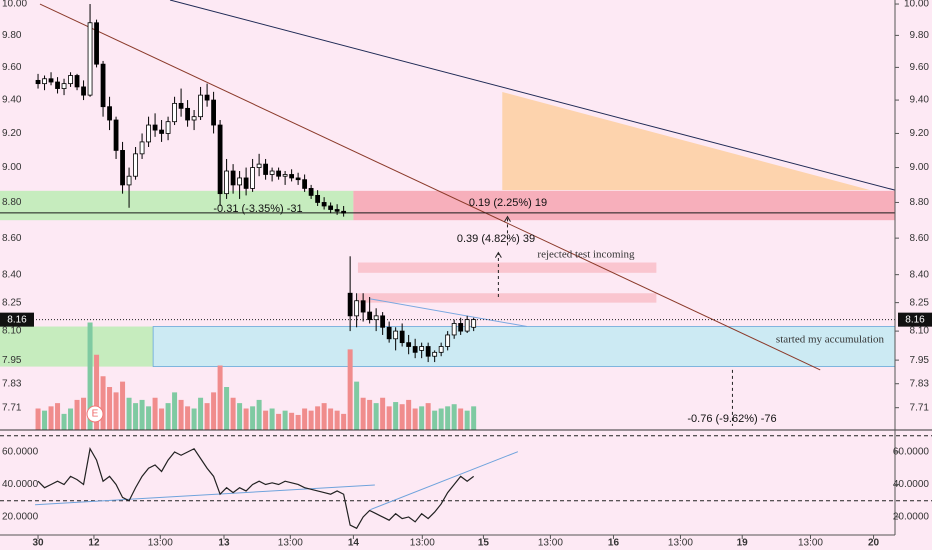 The height and width of the screenshot is (550, 932). What do you see at coordinates (20, 484) in the screenshot?
I see `y-tick-label: 40.0000` at bounding box center [20, 484].